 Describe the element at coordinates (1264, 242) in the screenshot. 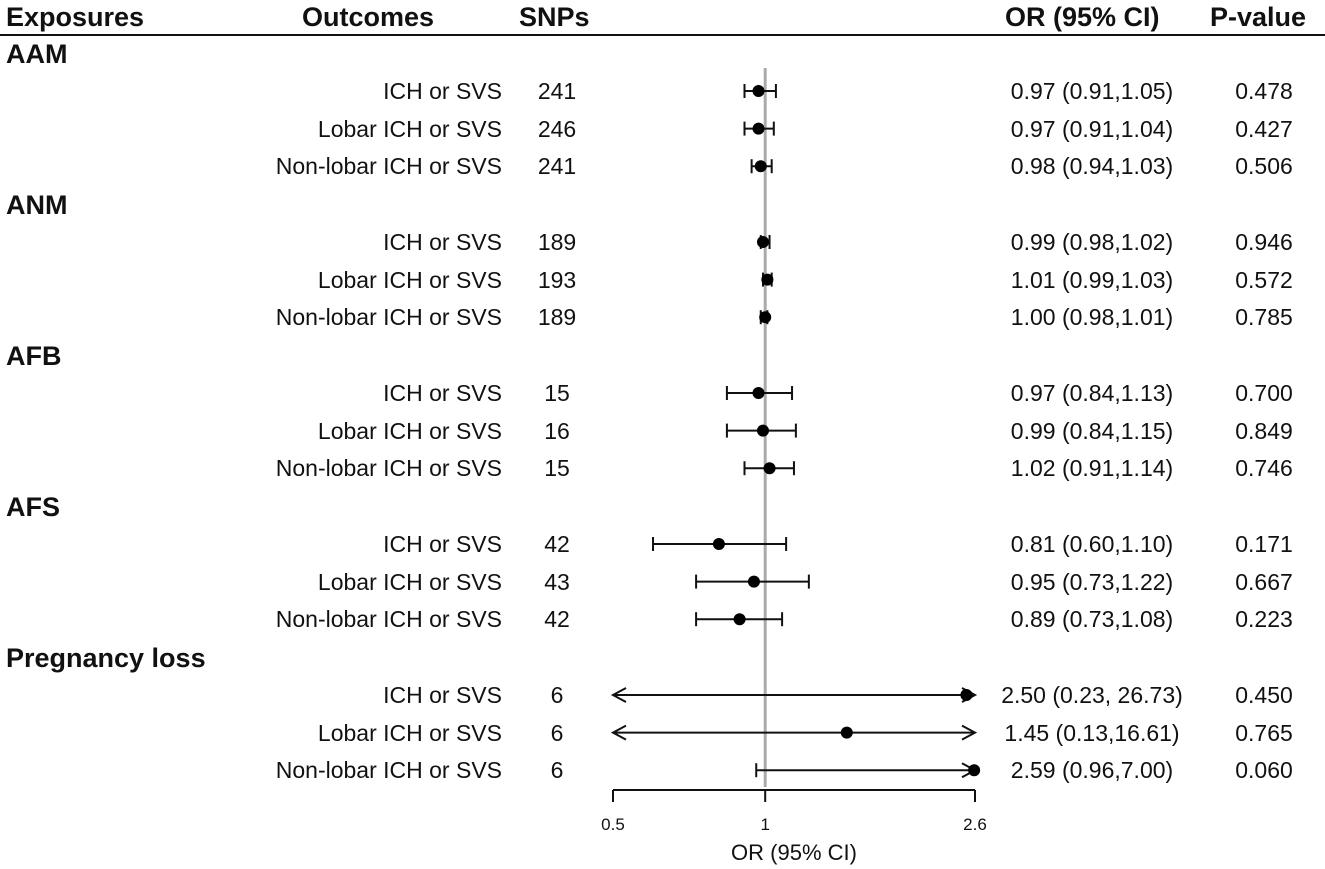

I see `p-value: 0.946` at that location.